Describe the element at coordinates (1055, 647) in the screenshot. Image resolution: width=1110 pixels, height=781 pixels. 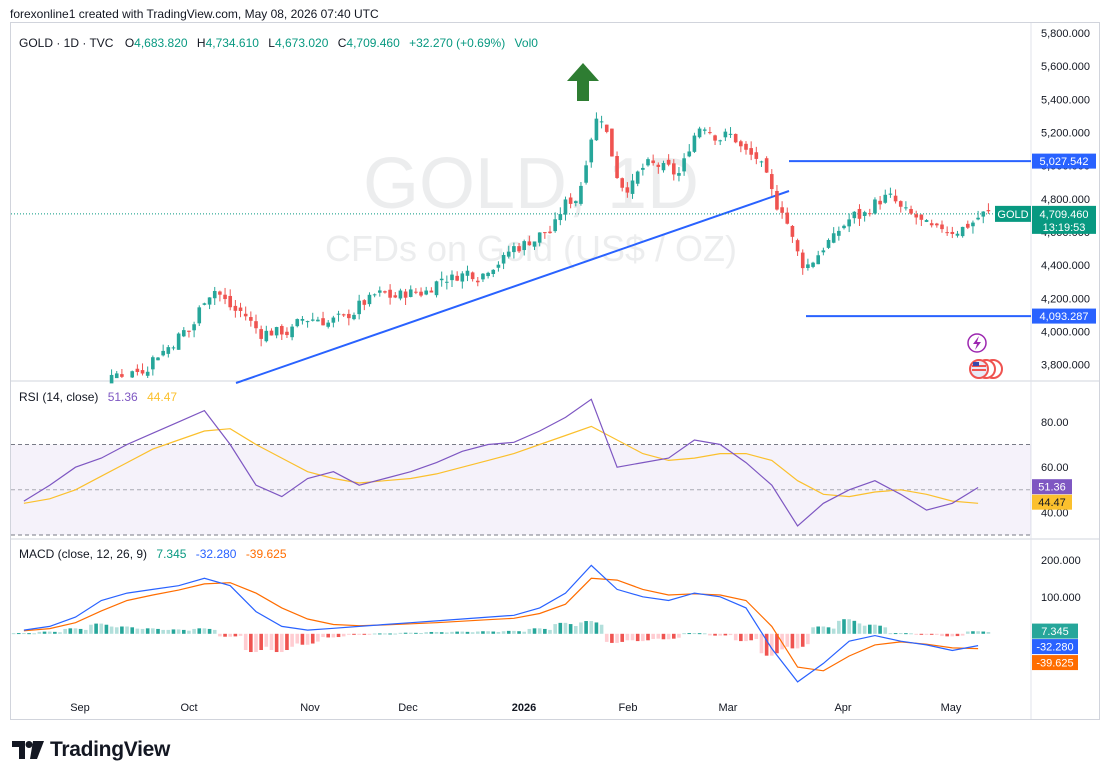
I see `macd-value-labels: 7.345 -32.280 -39.625` at that location.